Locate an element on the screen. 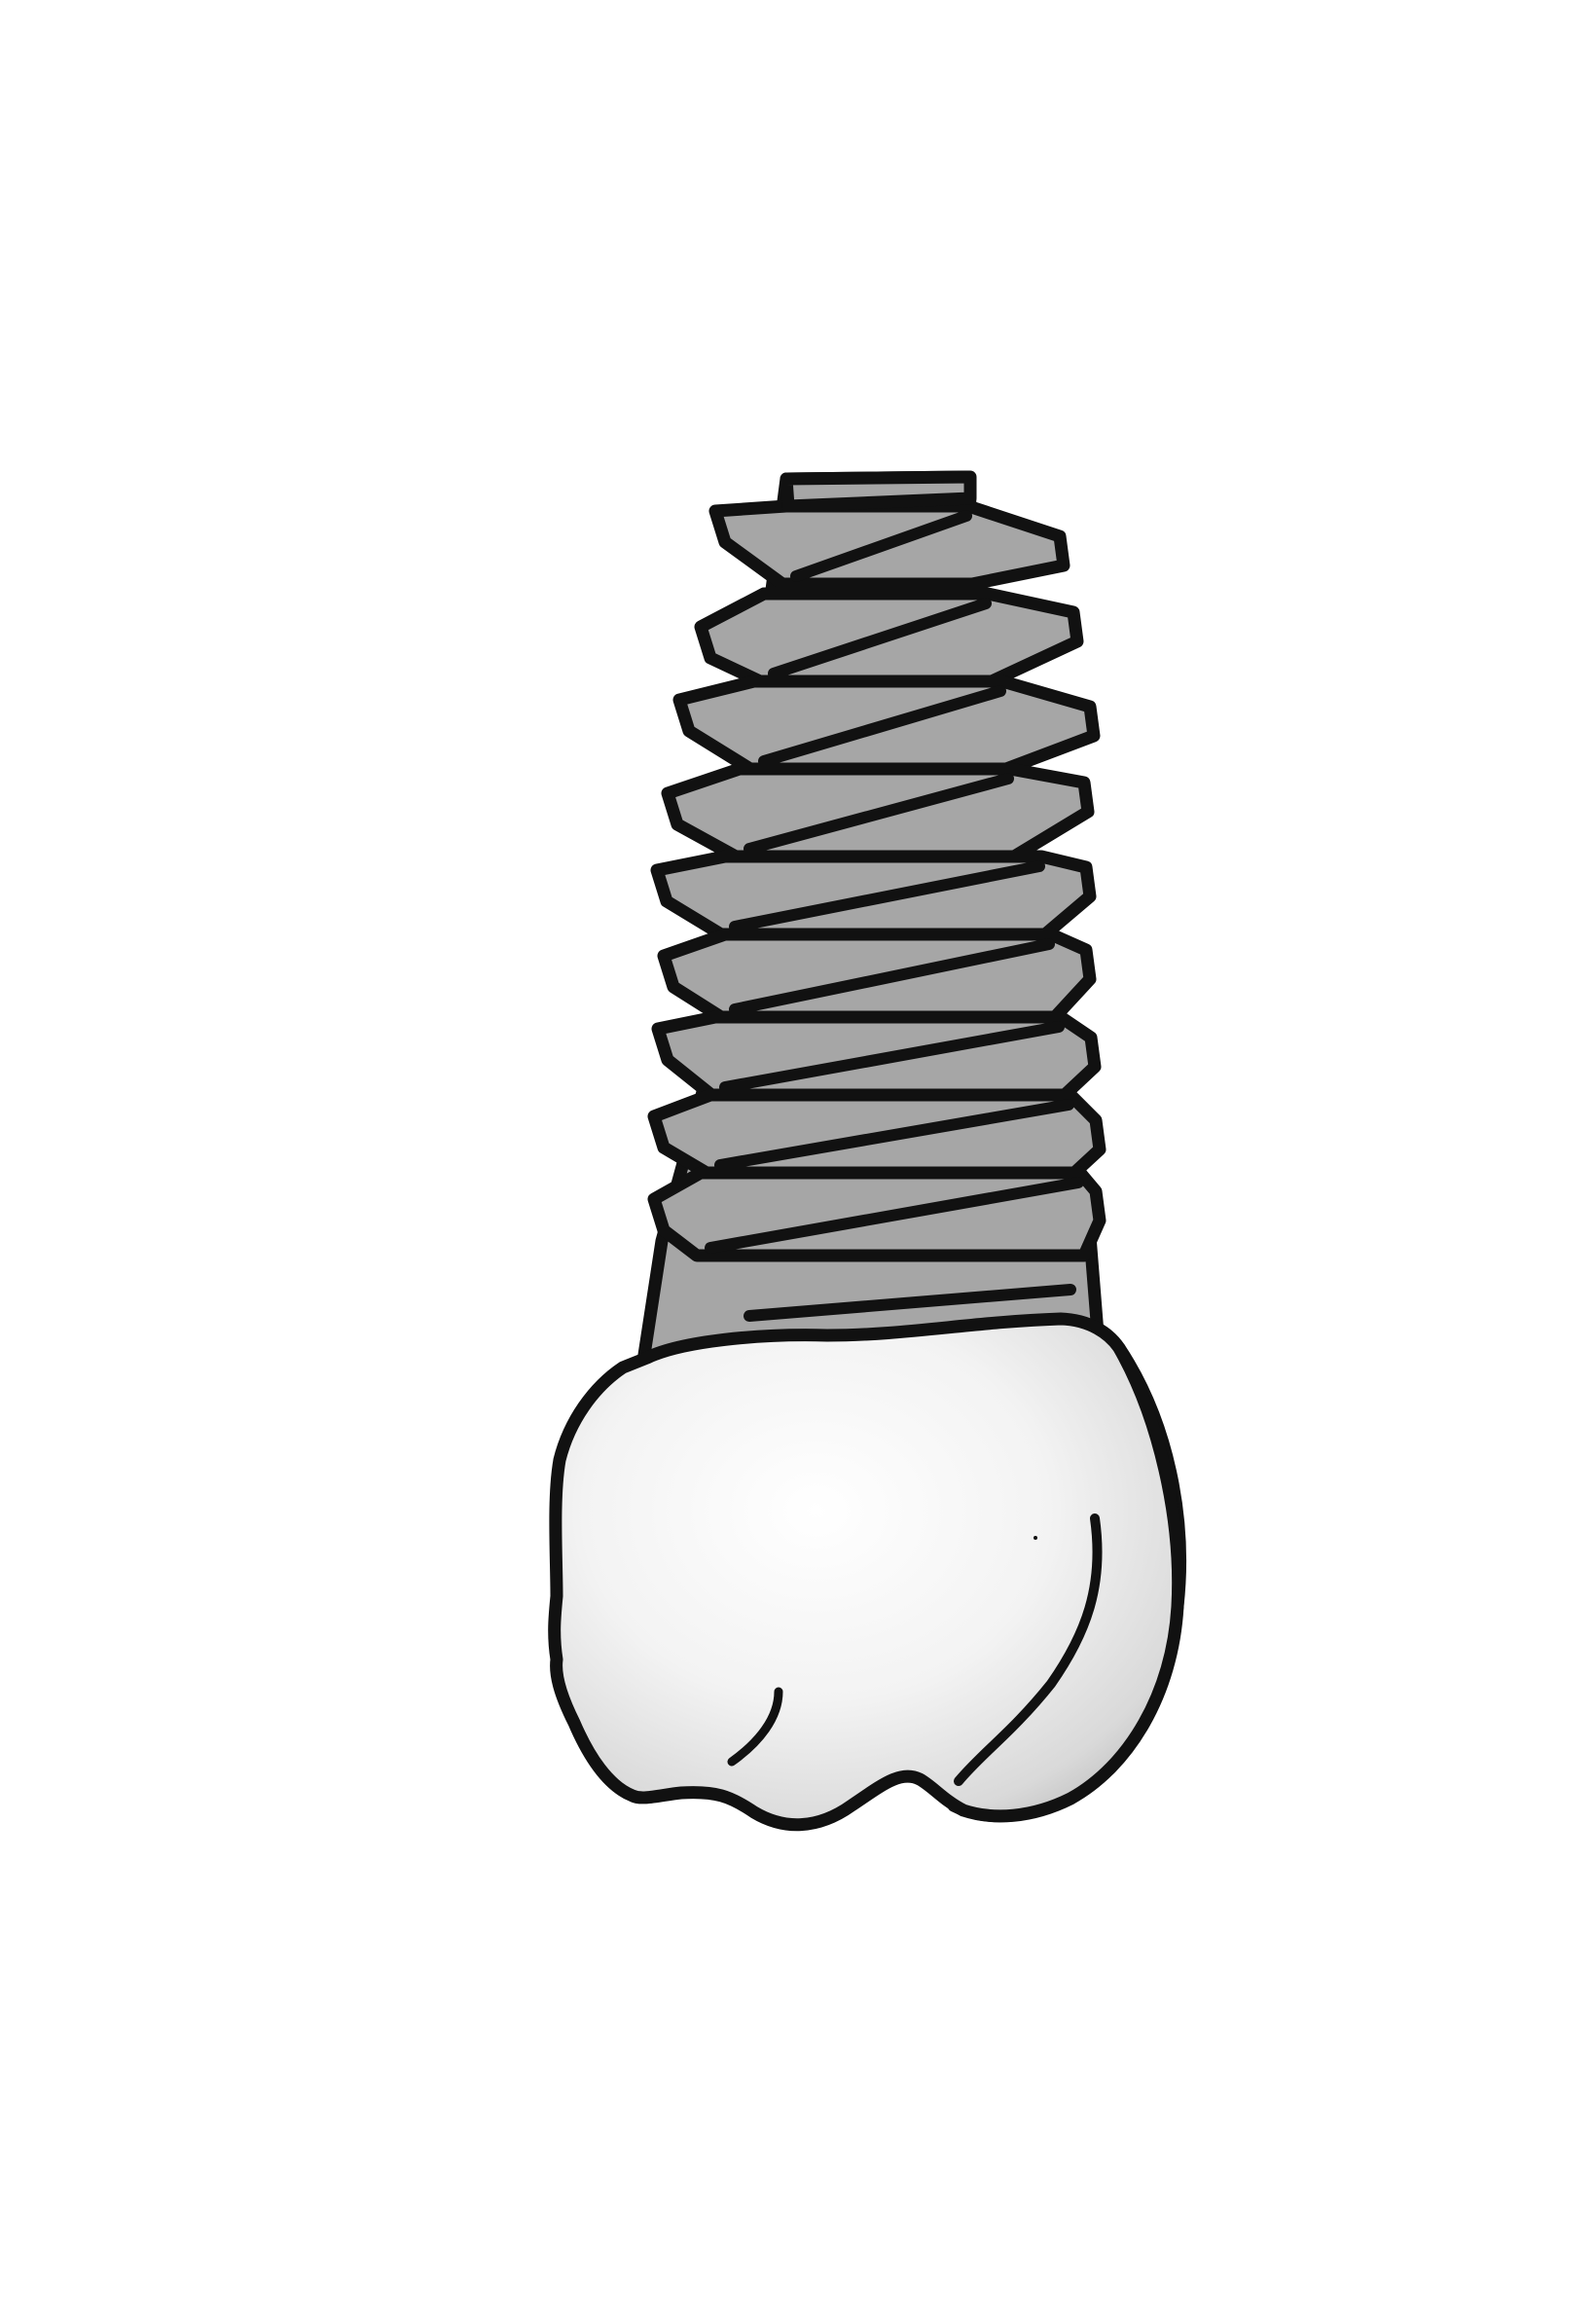  crown-body is located at coordinates (866, 1572).